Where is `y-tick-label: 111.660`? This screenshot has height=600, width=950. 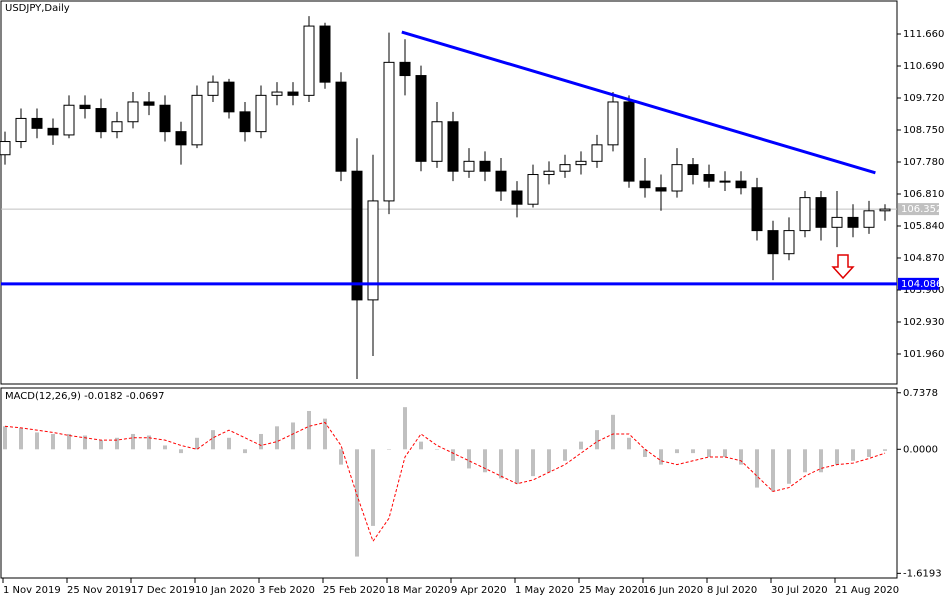 y-tick-label: 111.660 is located at coordinates (923, 34).